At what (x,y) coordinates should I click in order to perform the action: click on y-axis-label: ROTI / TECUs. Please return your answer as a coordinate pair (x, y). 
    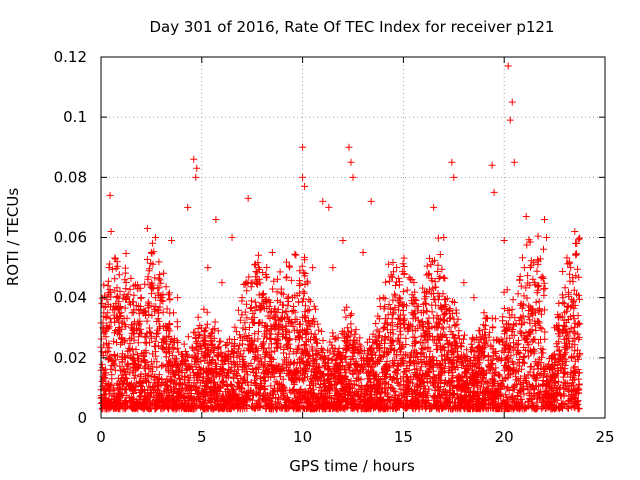
    Looking at the image, I should click on (13, 237).